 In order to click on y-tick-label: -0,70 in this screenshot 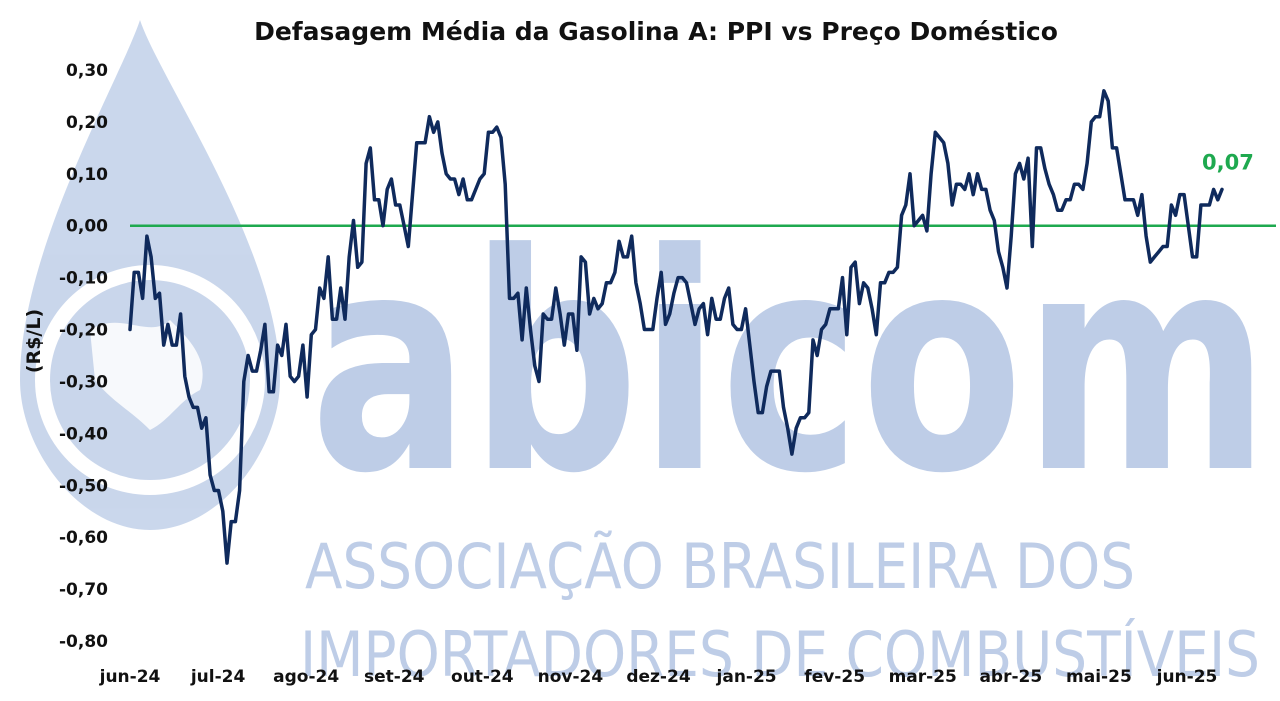, I will do `click(83, 590)`.